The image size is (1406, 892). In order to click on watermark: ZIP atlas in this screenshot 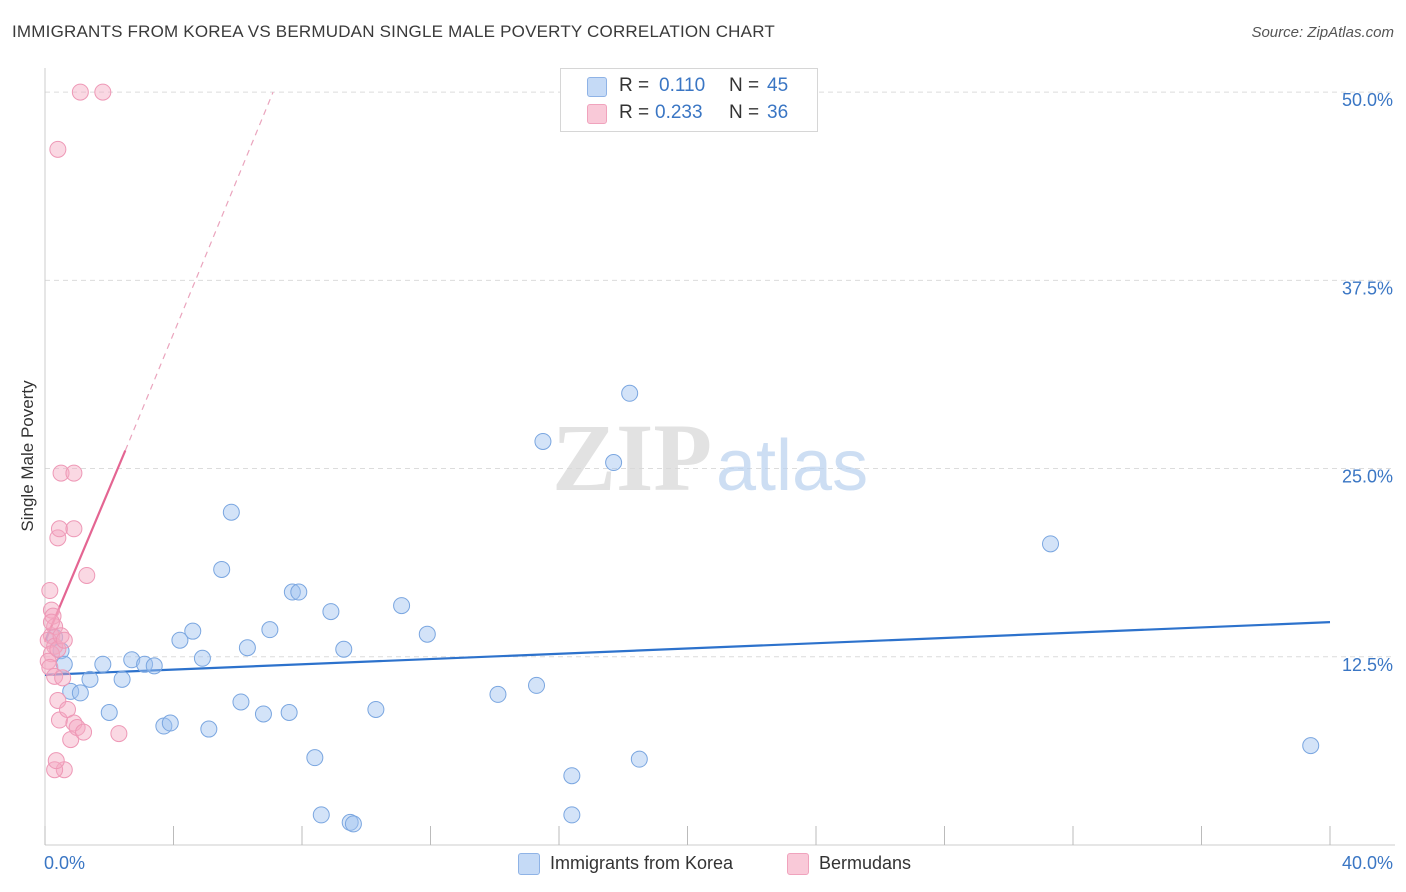, I will do `click(710, 457)`.